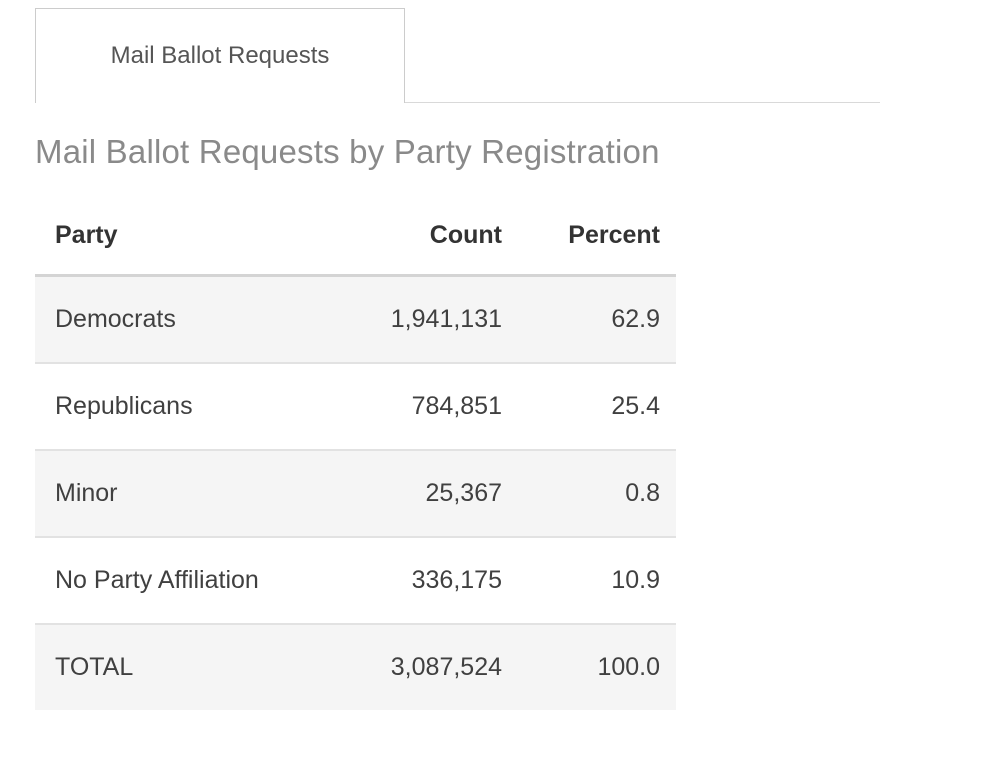 Image resolution: width=1000 pixels, height=768 pixels. I want to click on percent-cell: 25.4, so click(589, 406).